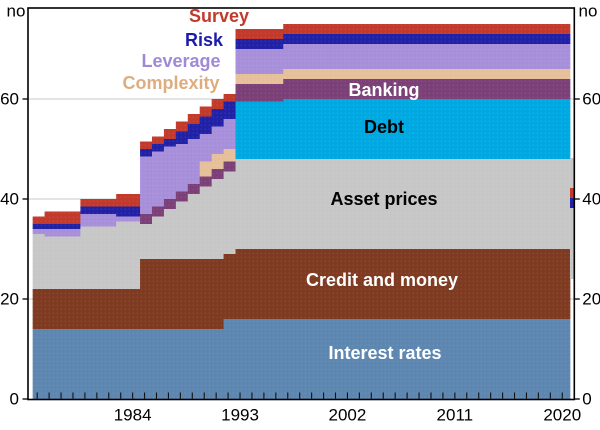 The width and height of the screenshot is (600, 430). I want to click on unit-label-left: no, so click(16, 11).